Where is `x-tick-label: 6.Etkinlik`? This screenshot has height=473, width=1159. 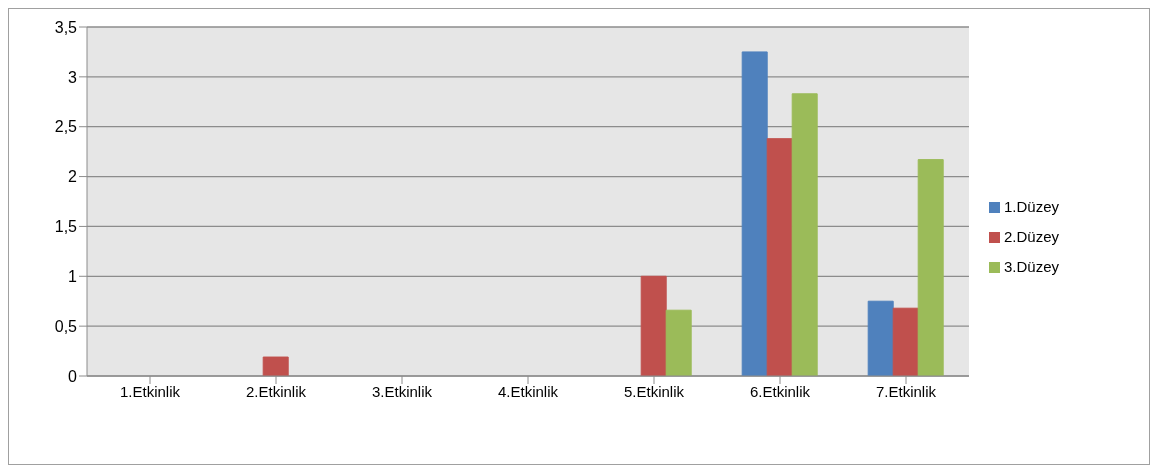 x-tick-label: 6.Etkinlik is located at coordinates (780, 391).